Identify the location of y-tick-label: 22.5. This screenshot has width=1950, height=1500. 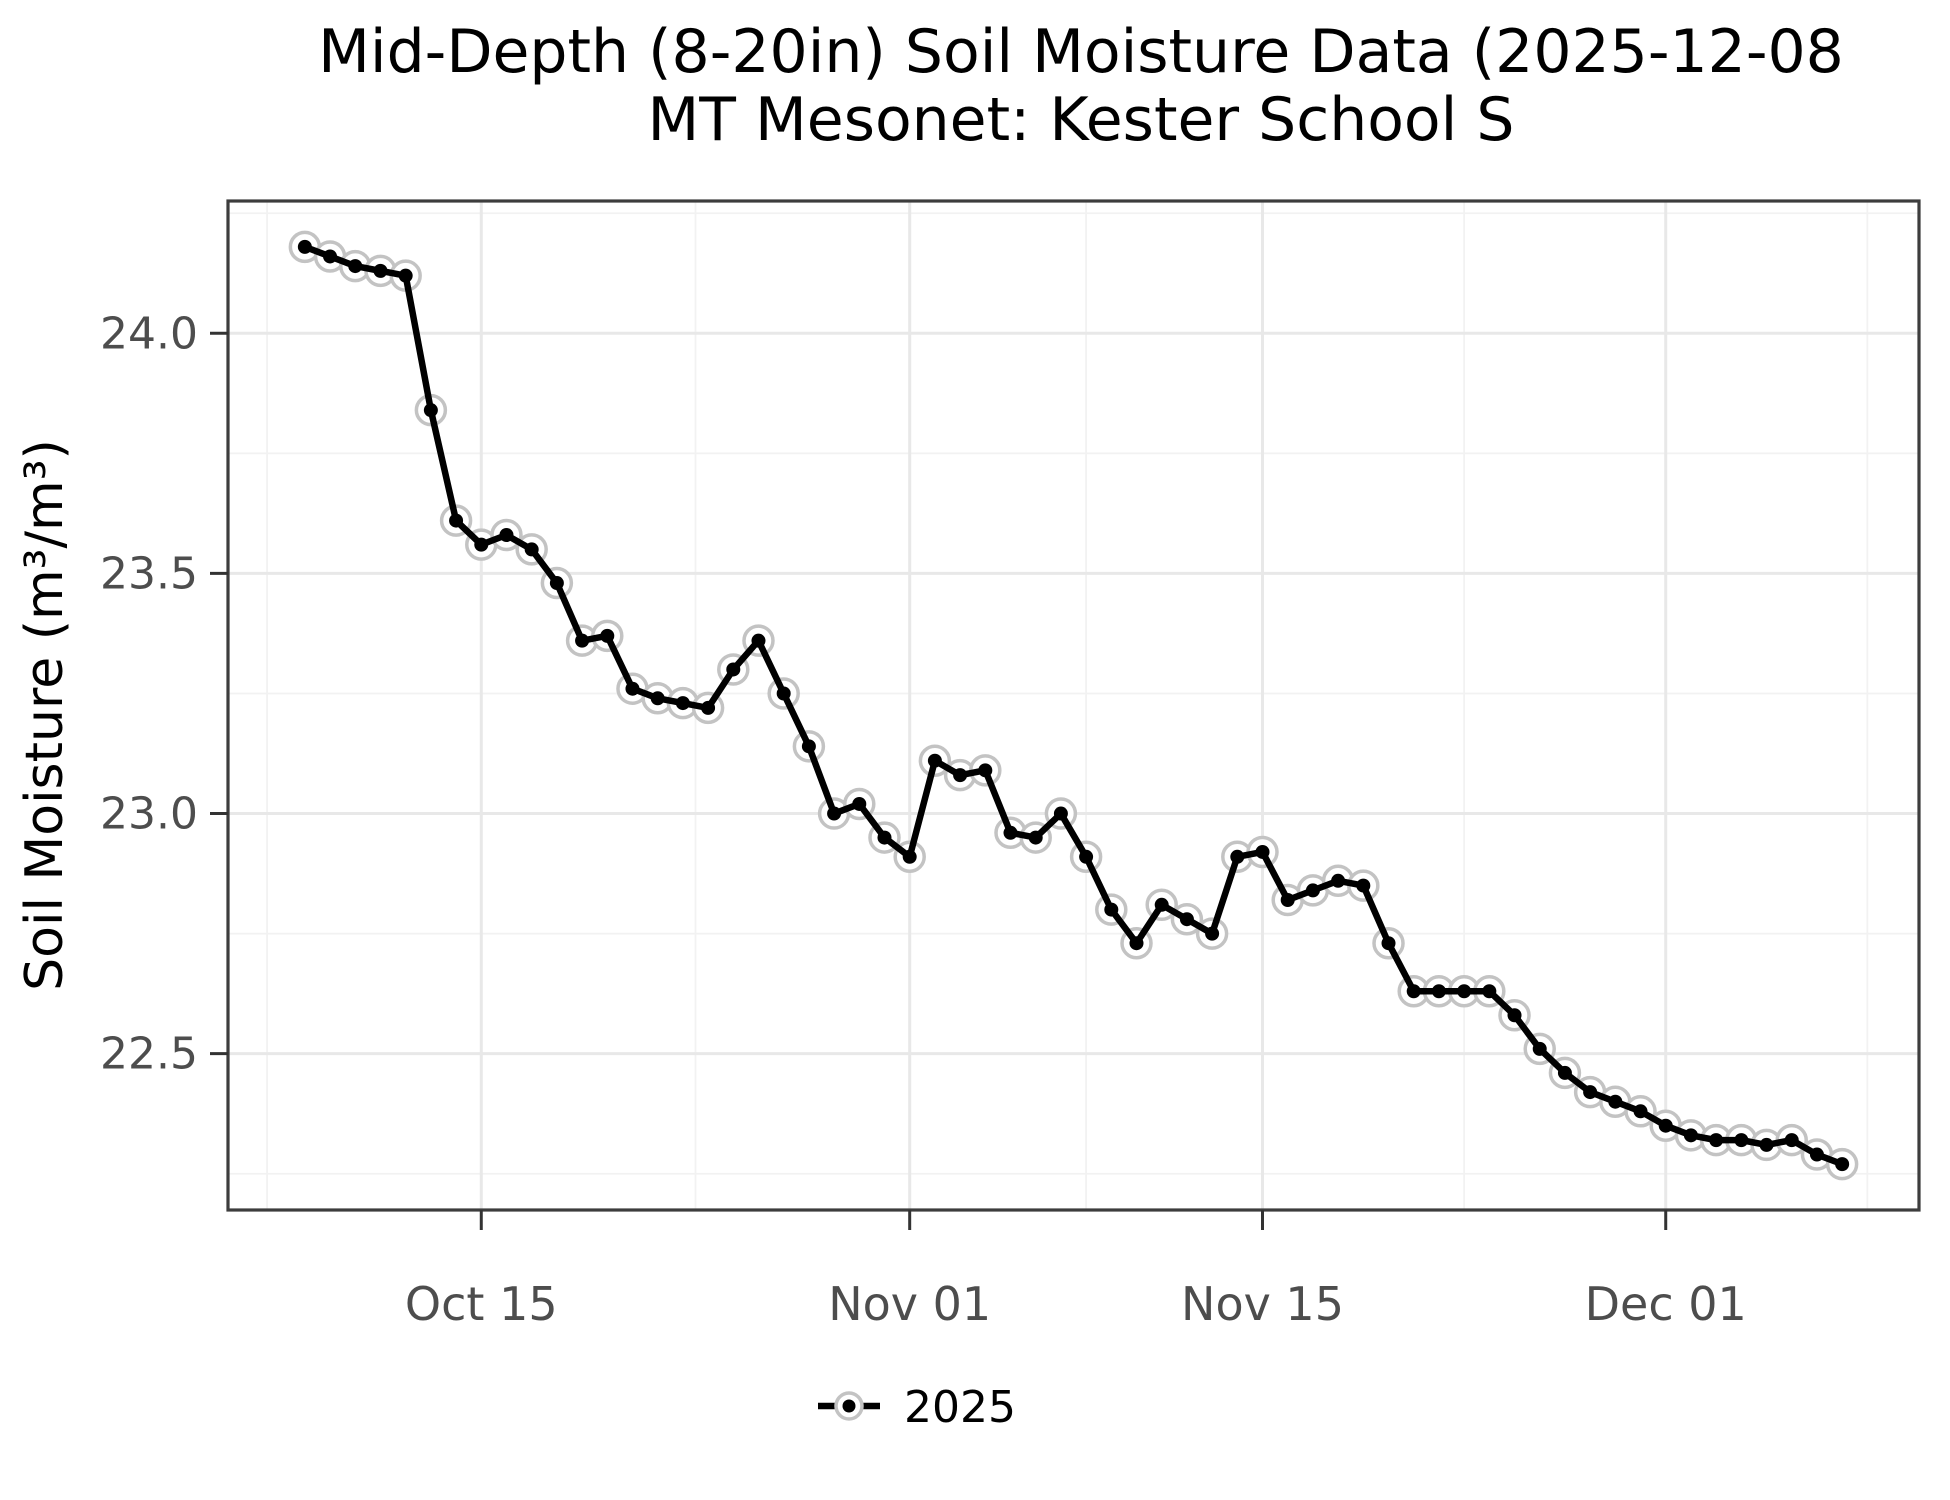
(149, 1054).